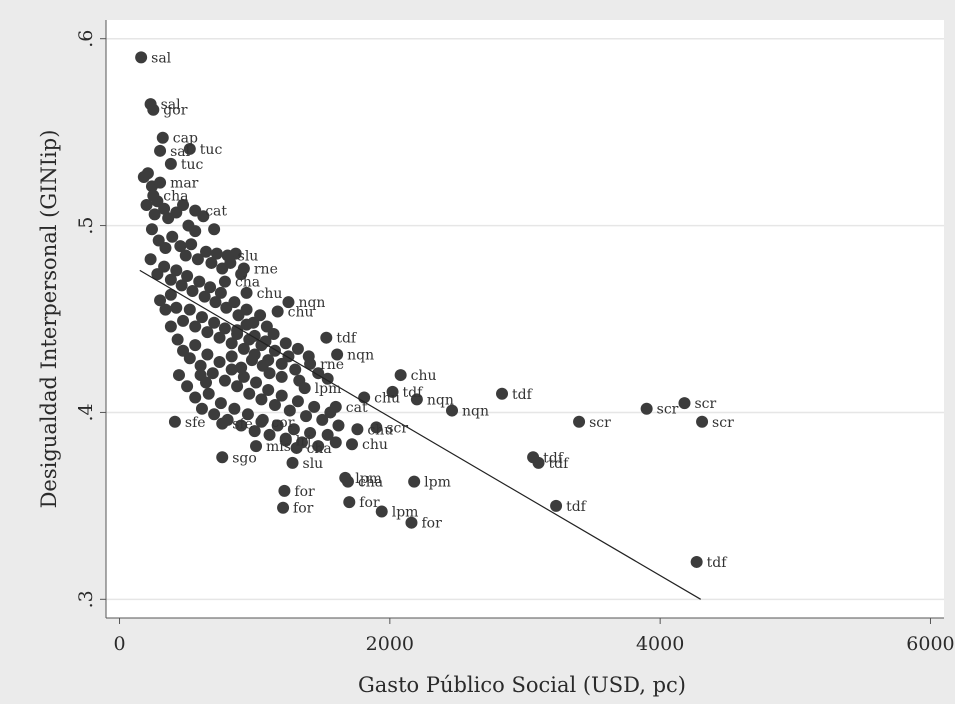 This screenshot has height=704, width=955. What do you see at coordinates (119, 644) in the screenshot?
I see `x-tick-label: 0` at bounding box center [119, 644].